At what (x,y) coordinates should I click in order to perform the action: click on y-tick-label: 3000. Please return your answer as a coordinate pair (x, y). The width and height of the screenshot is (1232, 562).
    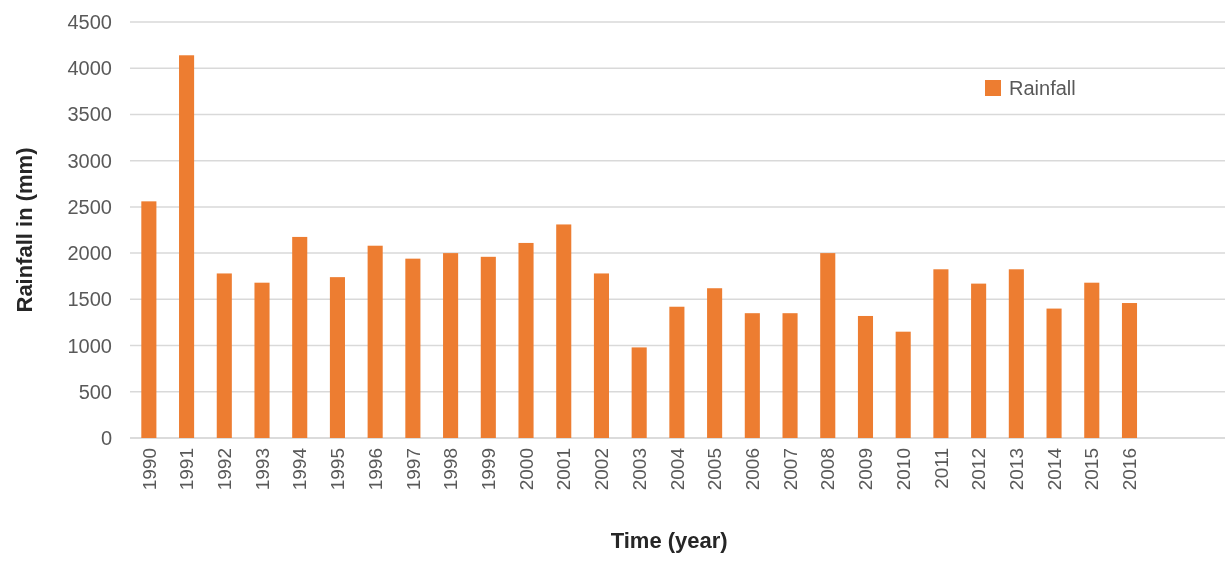
    Looking at the image, I should click on (89, 160).